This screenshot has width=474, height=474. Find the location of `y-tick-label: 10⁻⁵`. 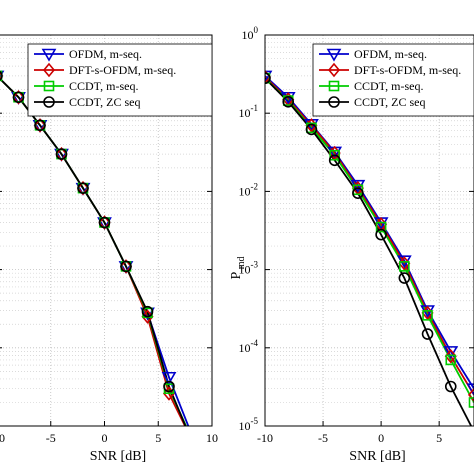

y-tick-label: 10⁻⁵ is located at coordinates (249, 424).